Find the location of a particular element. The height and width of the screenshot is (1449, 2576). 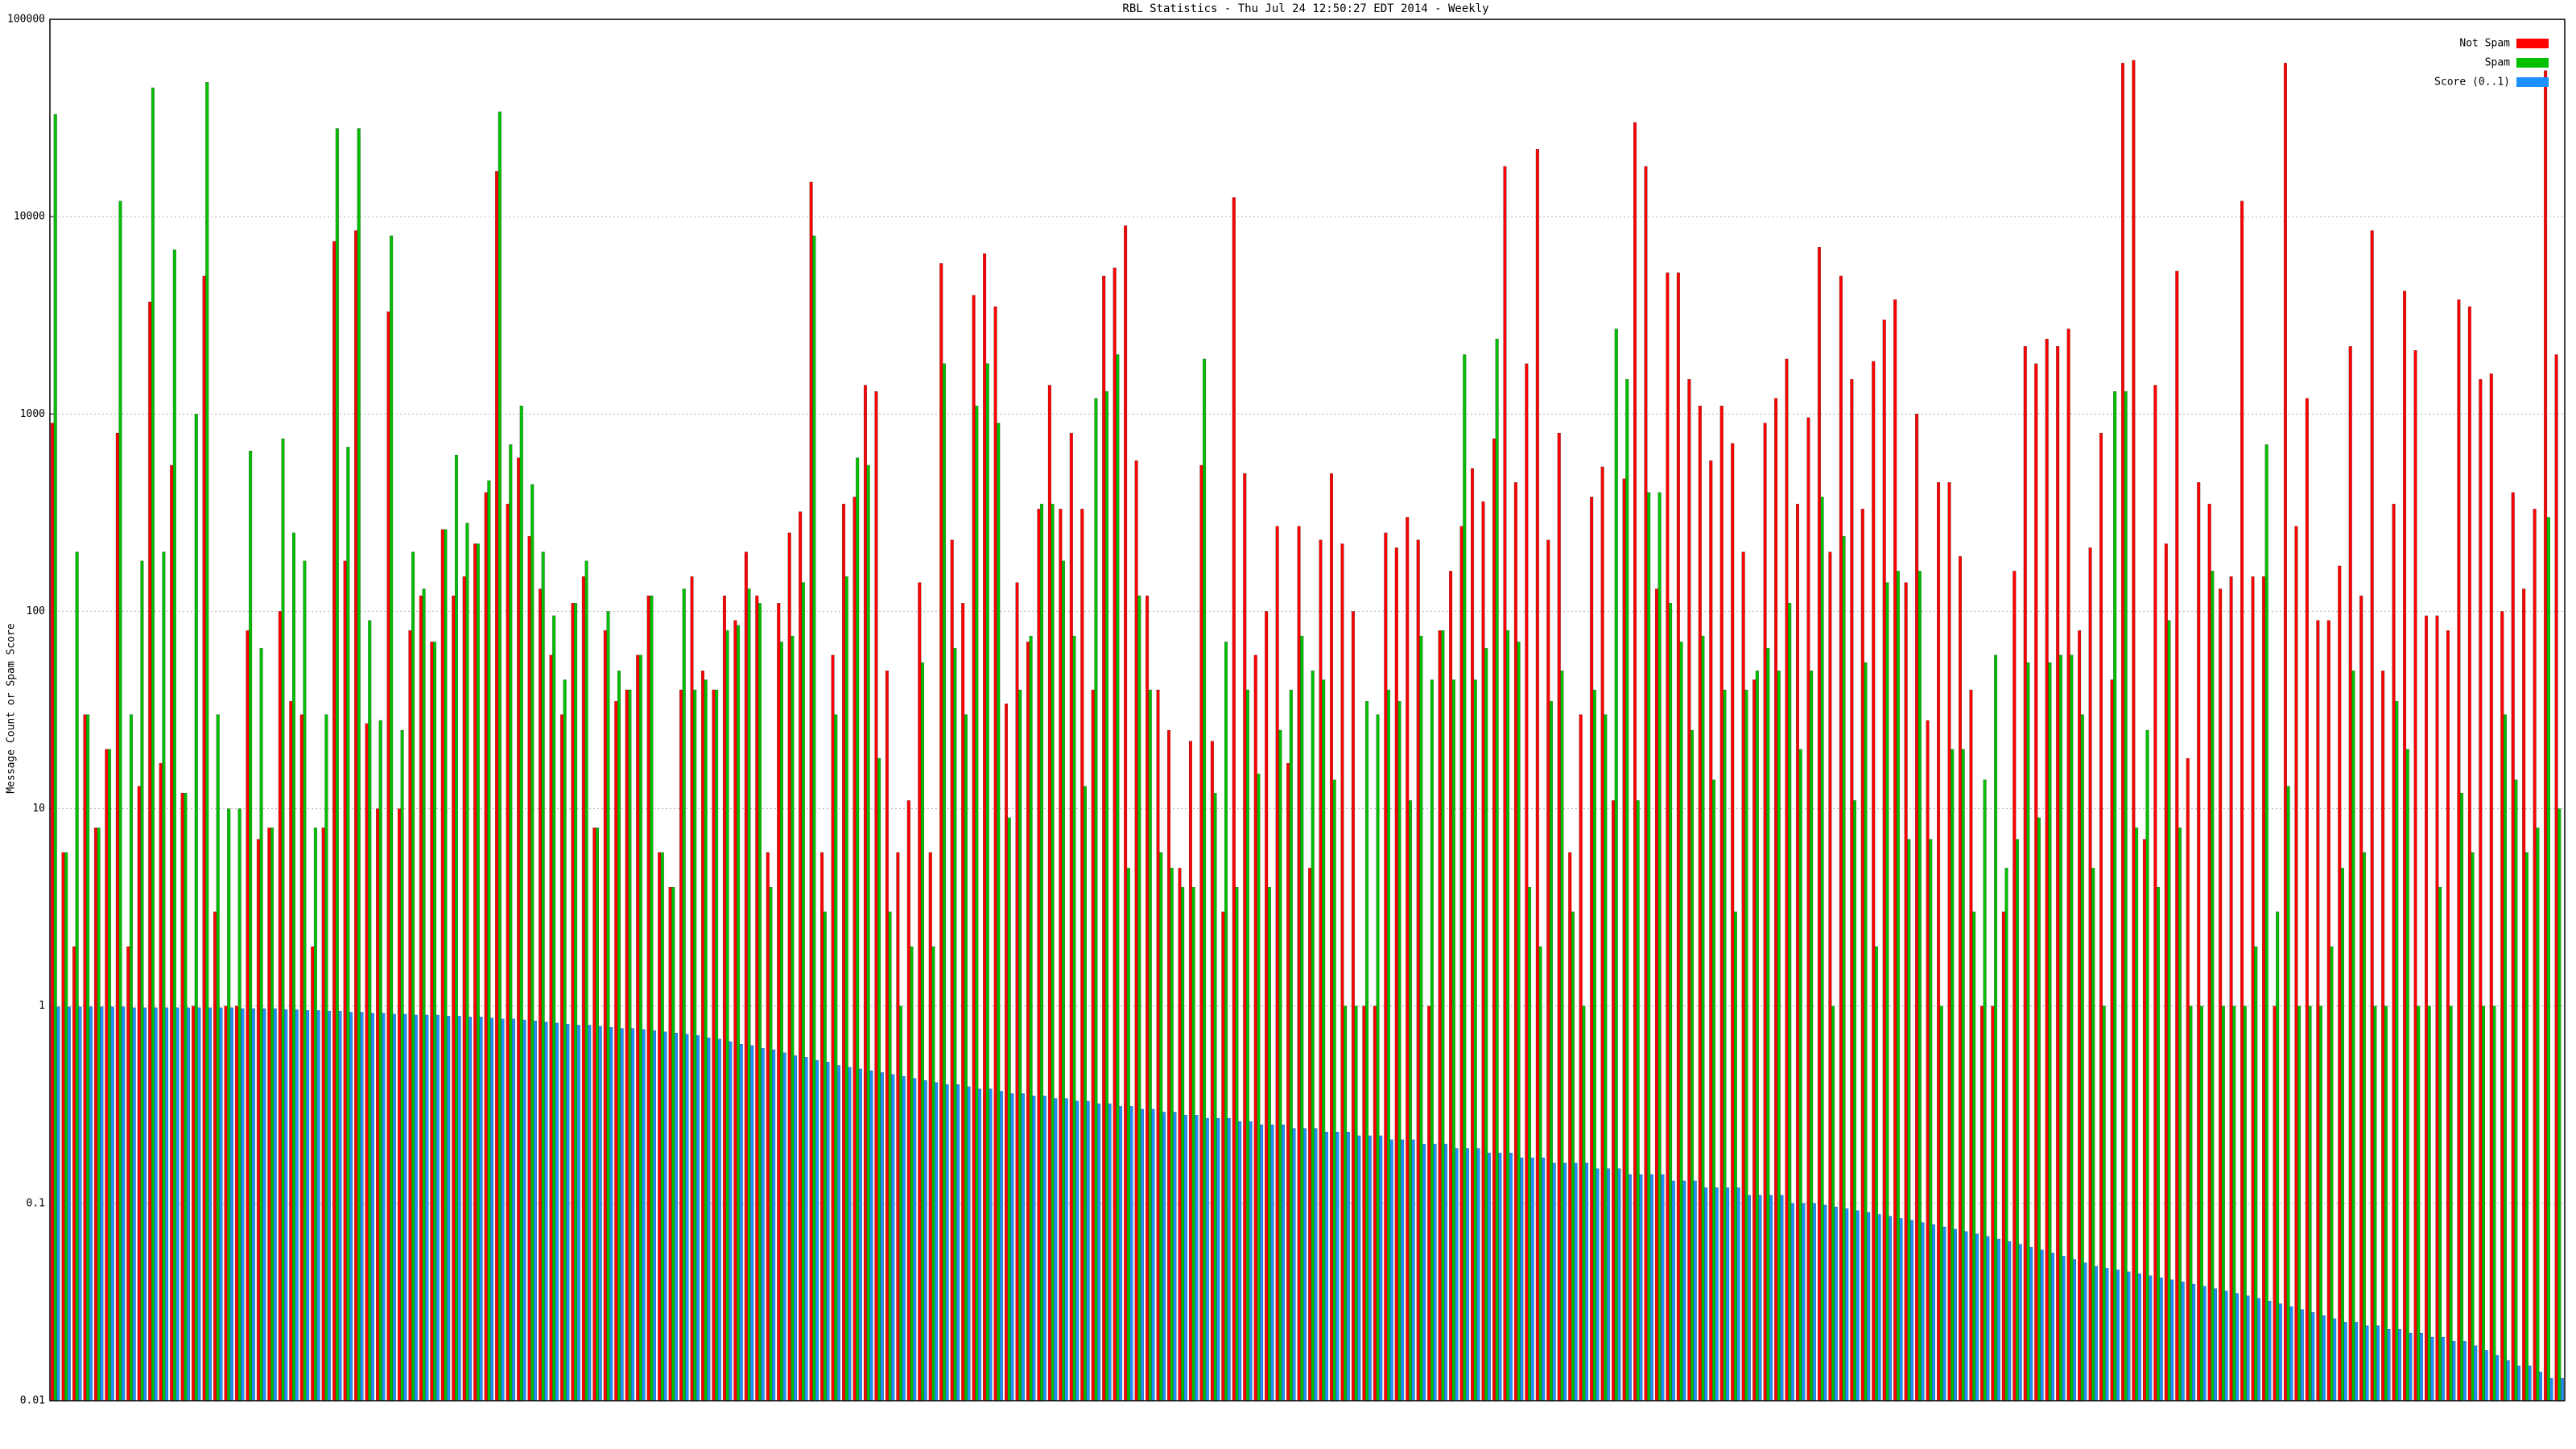

legend-label: Not Spam is located at coordinates (2484, 44).